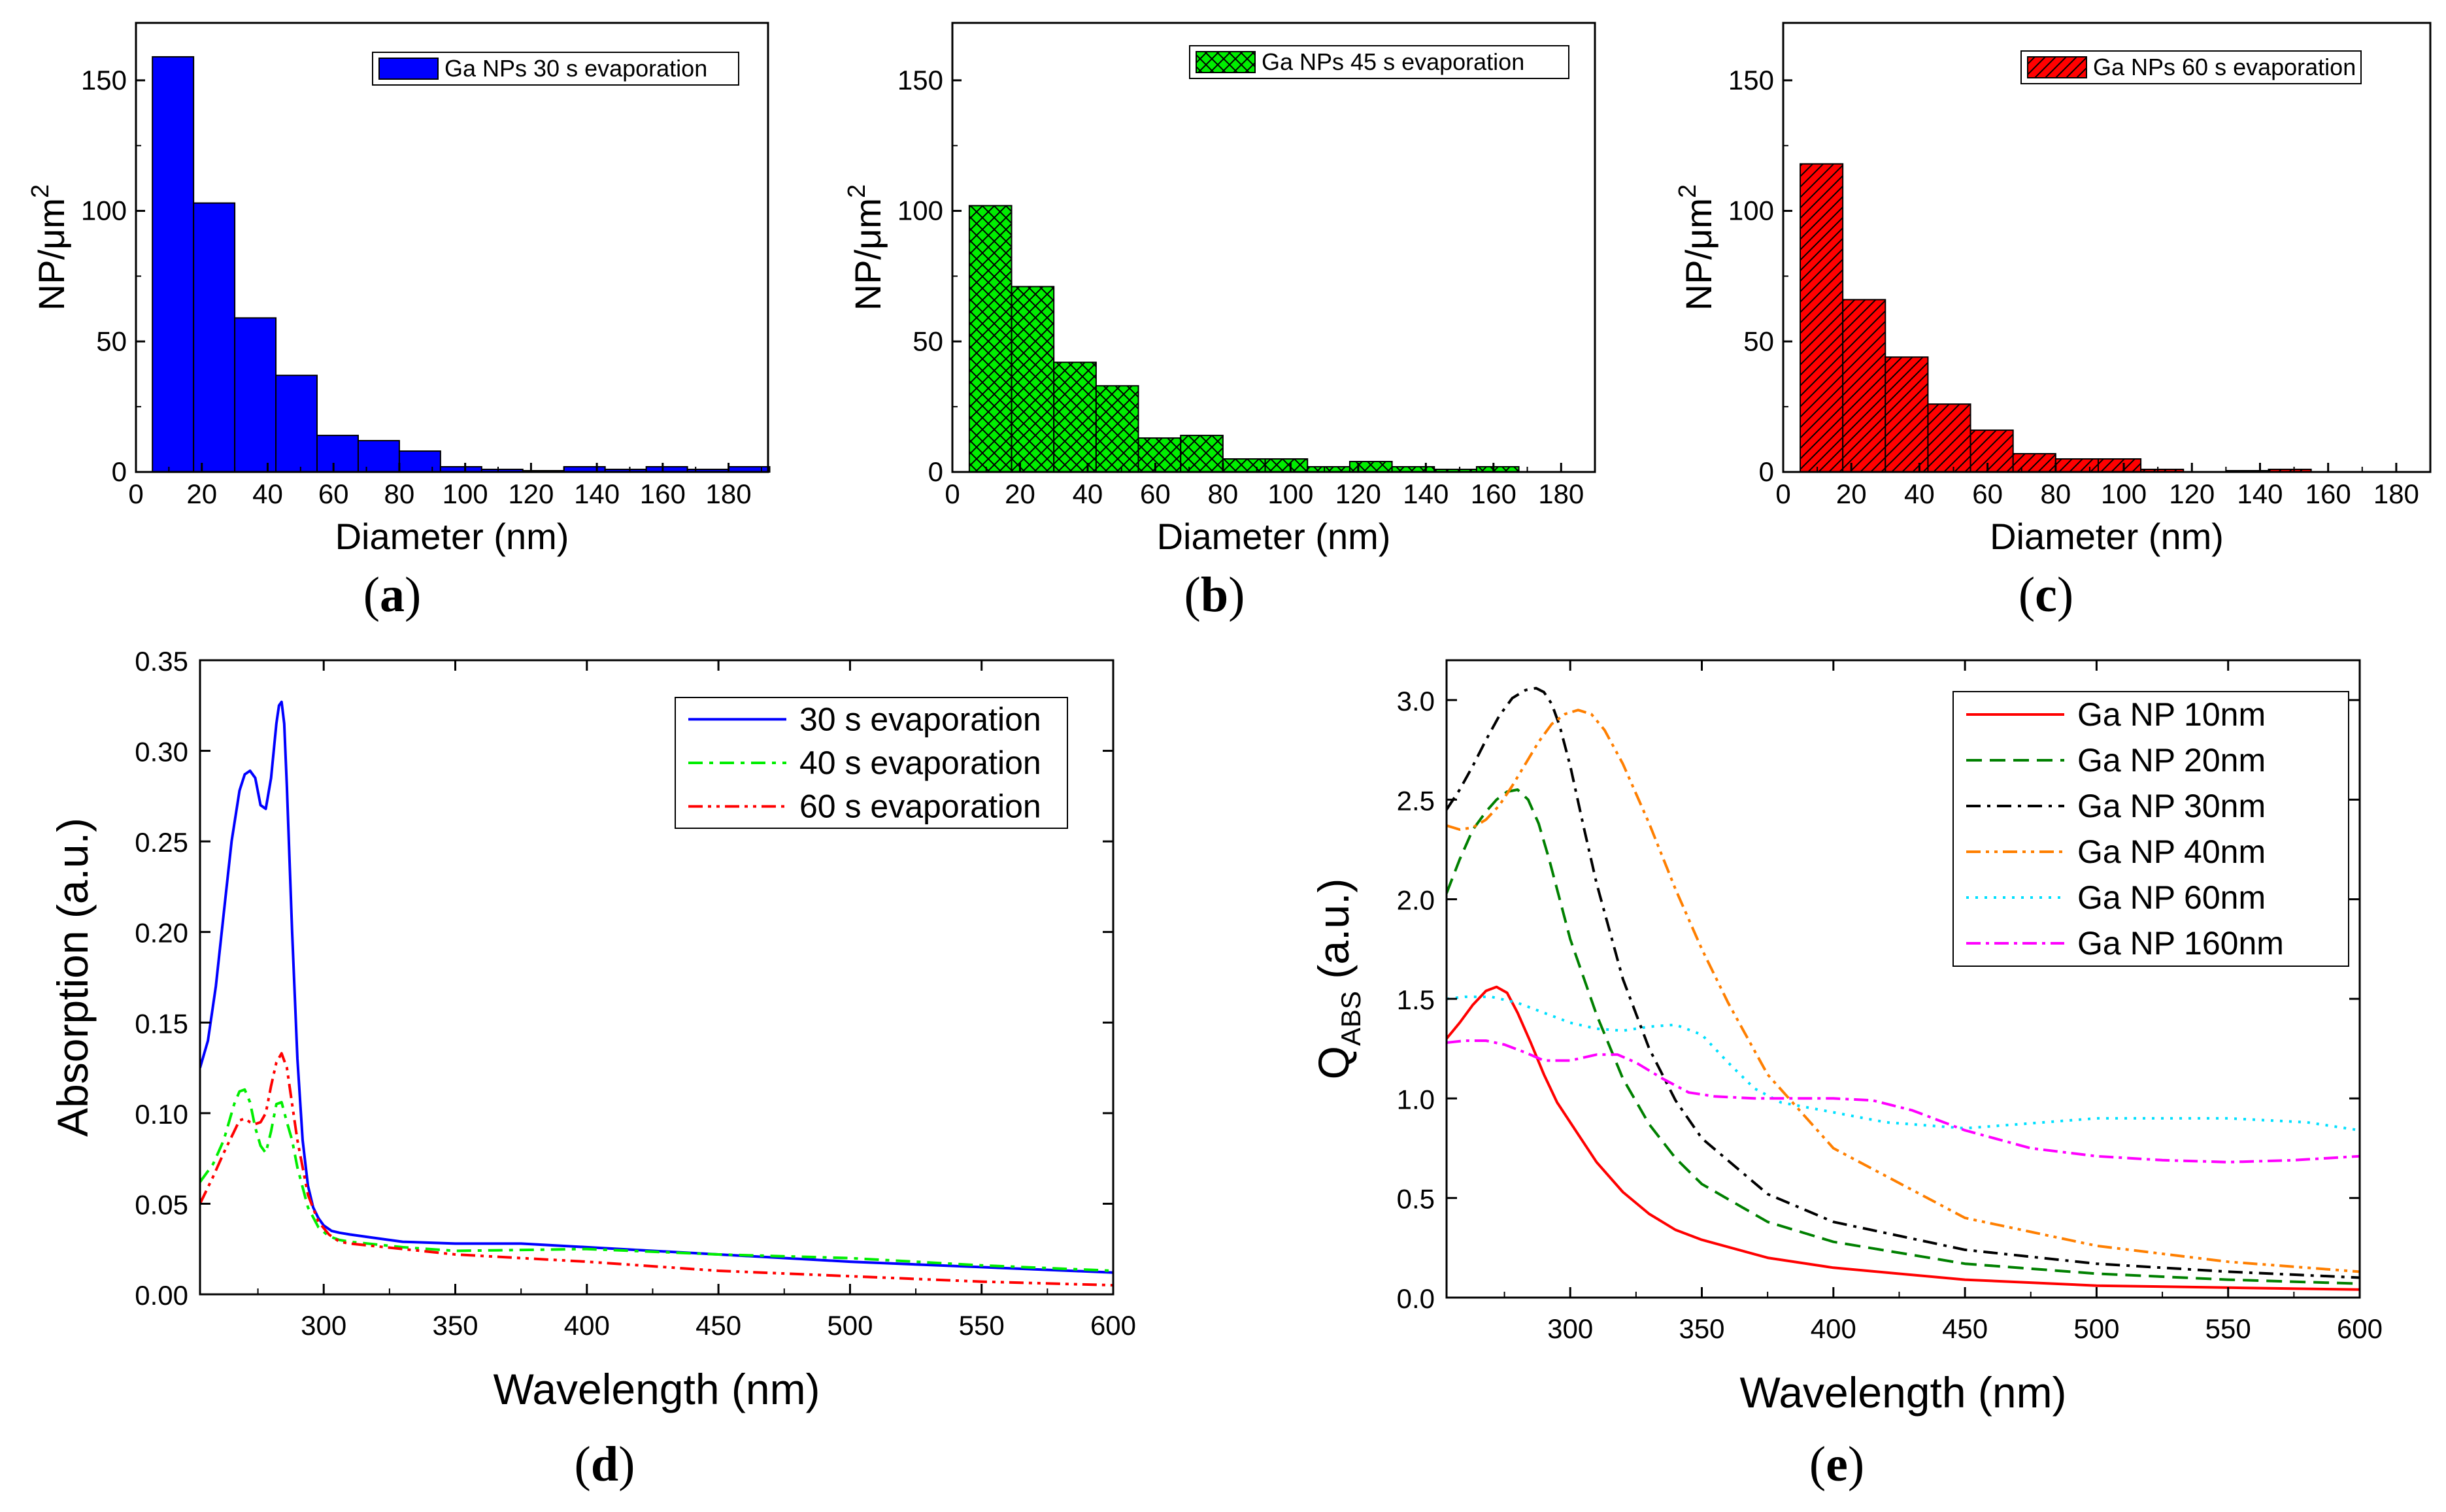 The height and width of the screenshot is (1512, 2446). Describe the element at coordinates (1561, 494) in the screenshot. I see `x-tick-label: 180` at that location.